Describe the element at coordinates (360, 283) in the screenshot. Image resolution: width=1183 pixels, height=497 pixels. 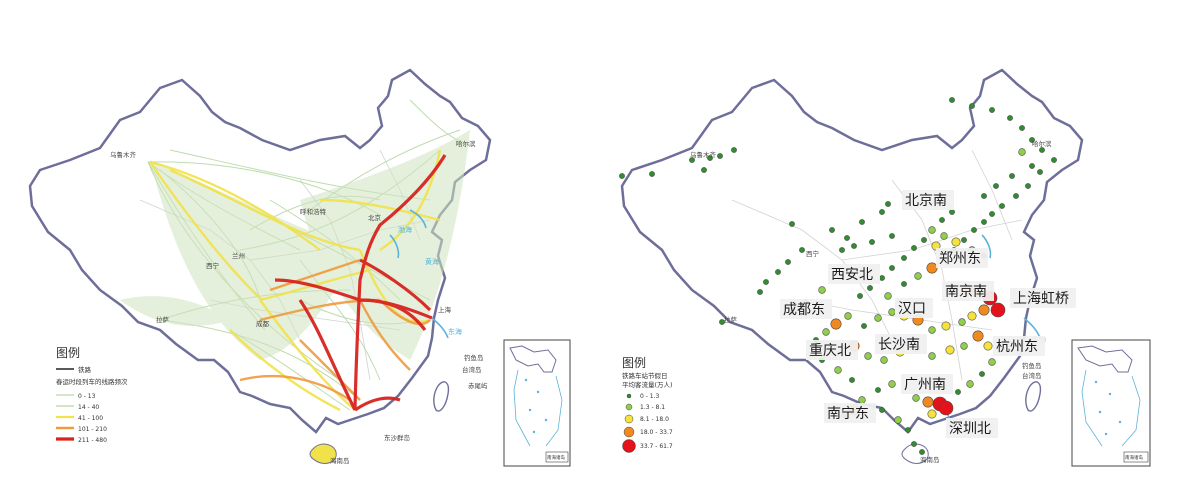
I see `rail-network-red` at that location.